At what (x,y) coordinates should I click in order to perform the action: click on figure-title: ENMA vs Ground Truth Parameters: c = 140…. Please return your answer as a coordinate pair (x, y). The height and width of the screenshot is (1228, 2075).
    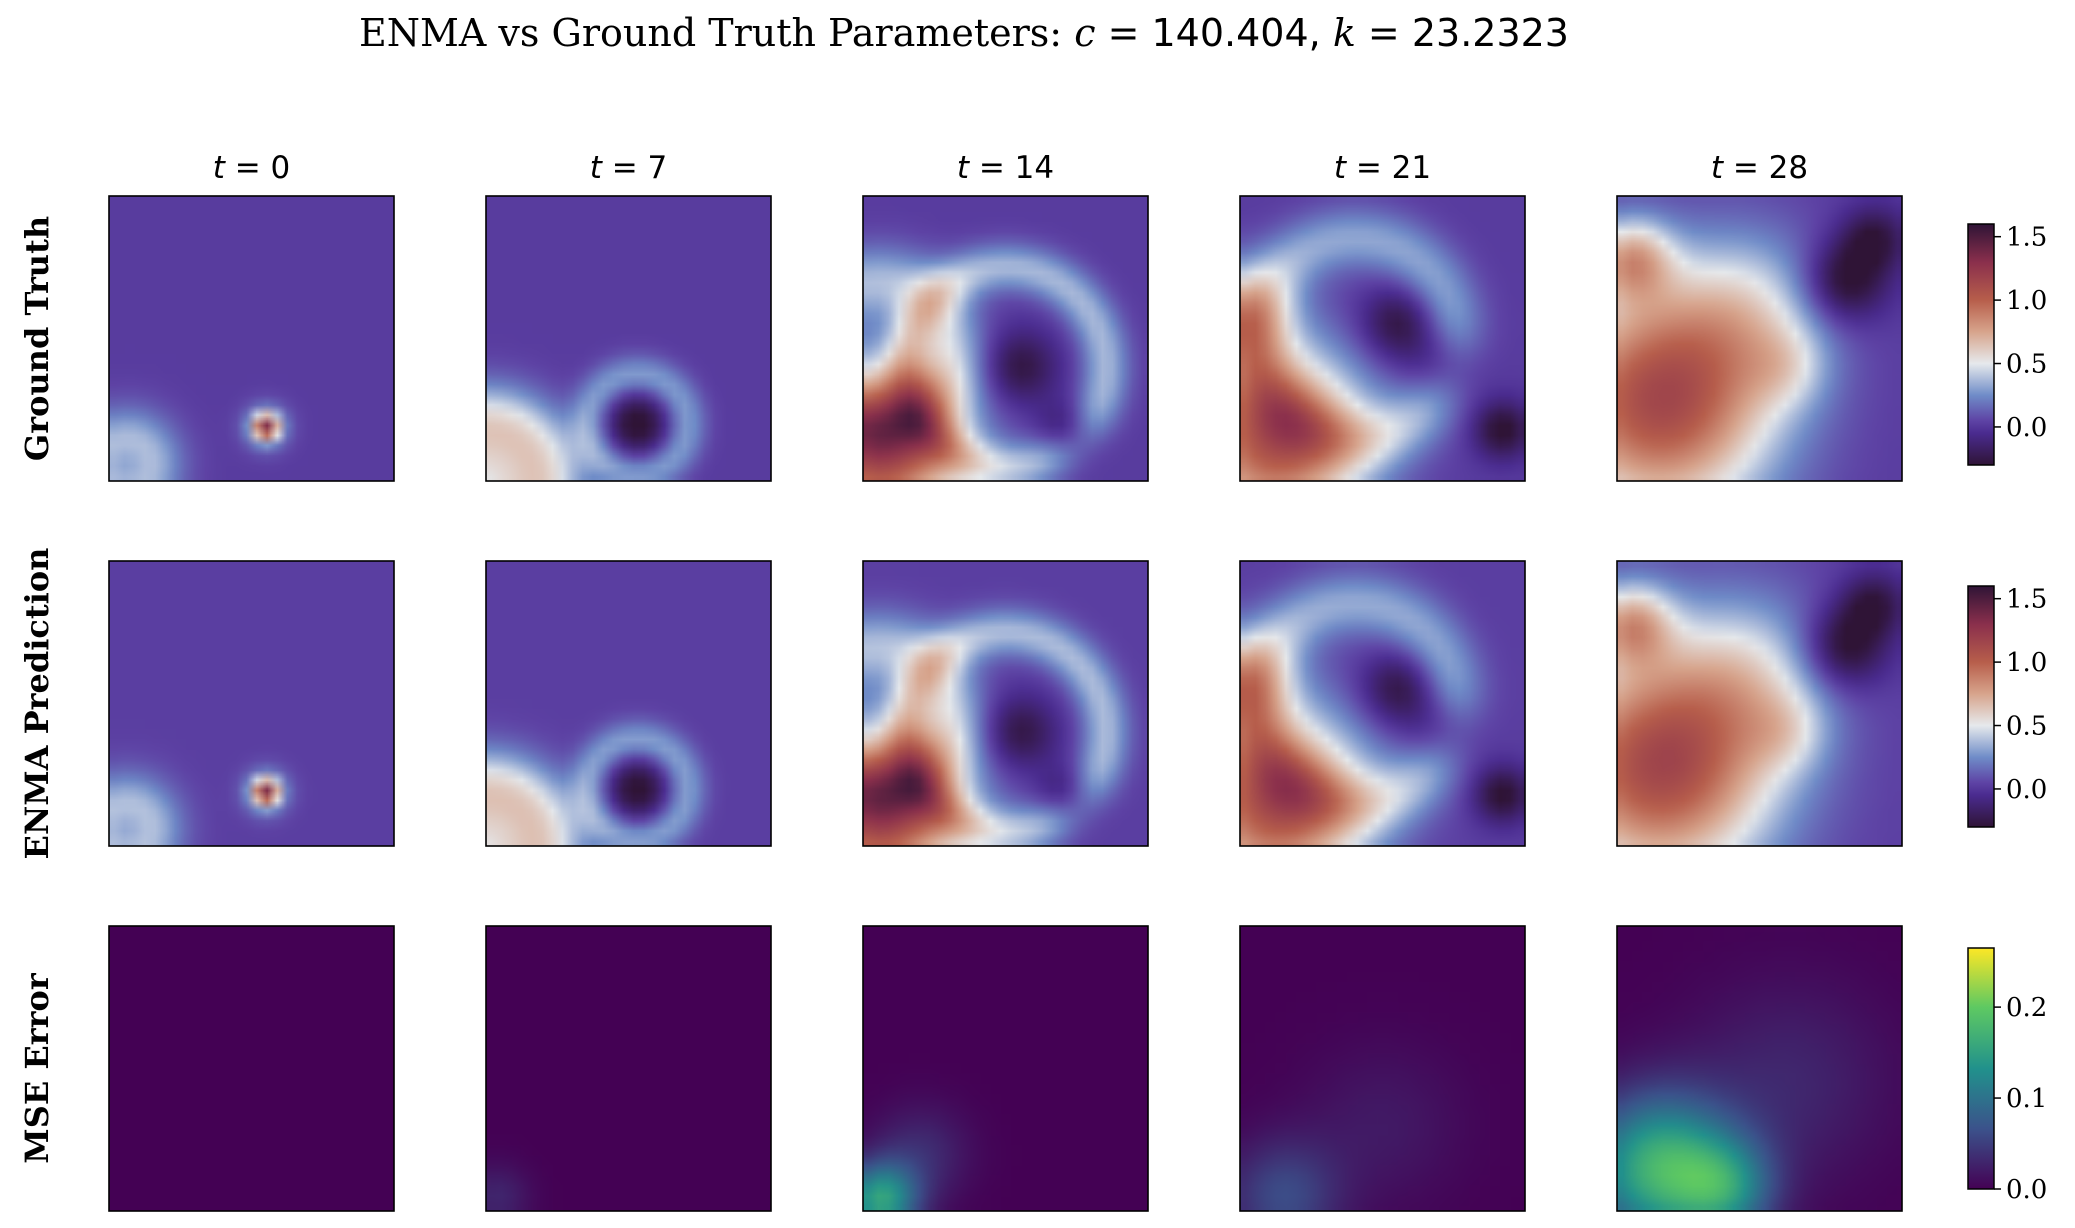
    Looking at the image, I should click on (964, 33).